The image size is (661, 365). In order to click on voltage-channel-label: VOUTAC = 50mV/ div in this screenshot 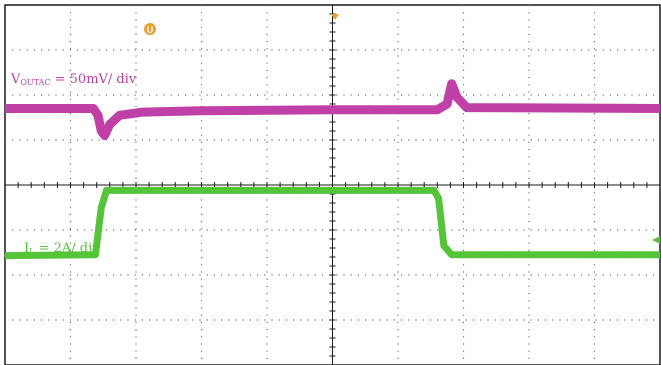, I will do `click(73, 79)`.